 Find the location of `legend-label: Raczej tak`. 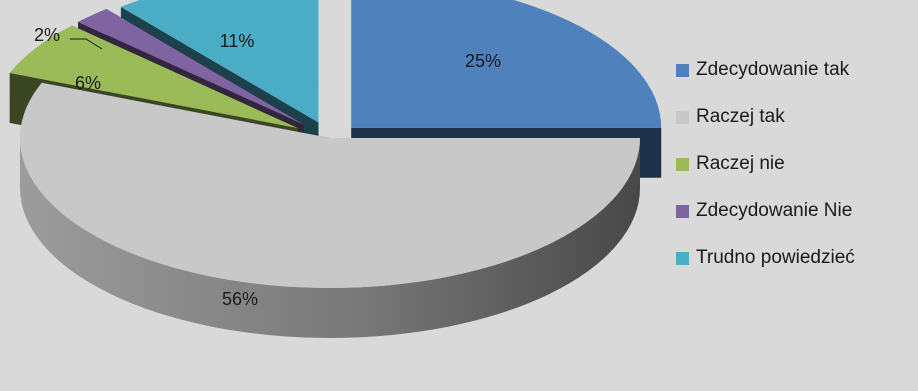

legend-label: Raczej tak is located at coordinates (740, 116).